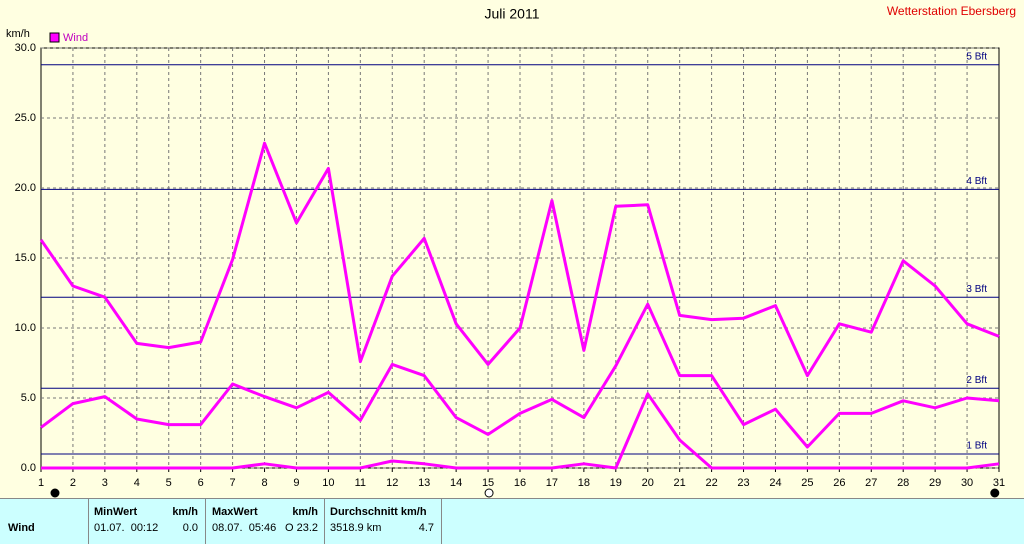  Describe the element at coordinates (552, 483) in the screenshot. I see `x-tick-label: 17` at that location.